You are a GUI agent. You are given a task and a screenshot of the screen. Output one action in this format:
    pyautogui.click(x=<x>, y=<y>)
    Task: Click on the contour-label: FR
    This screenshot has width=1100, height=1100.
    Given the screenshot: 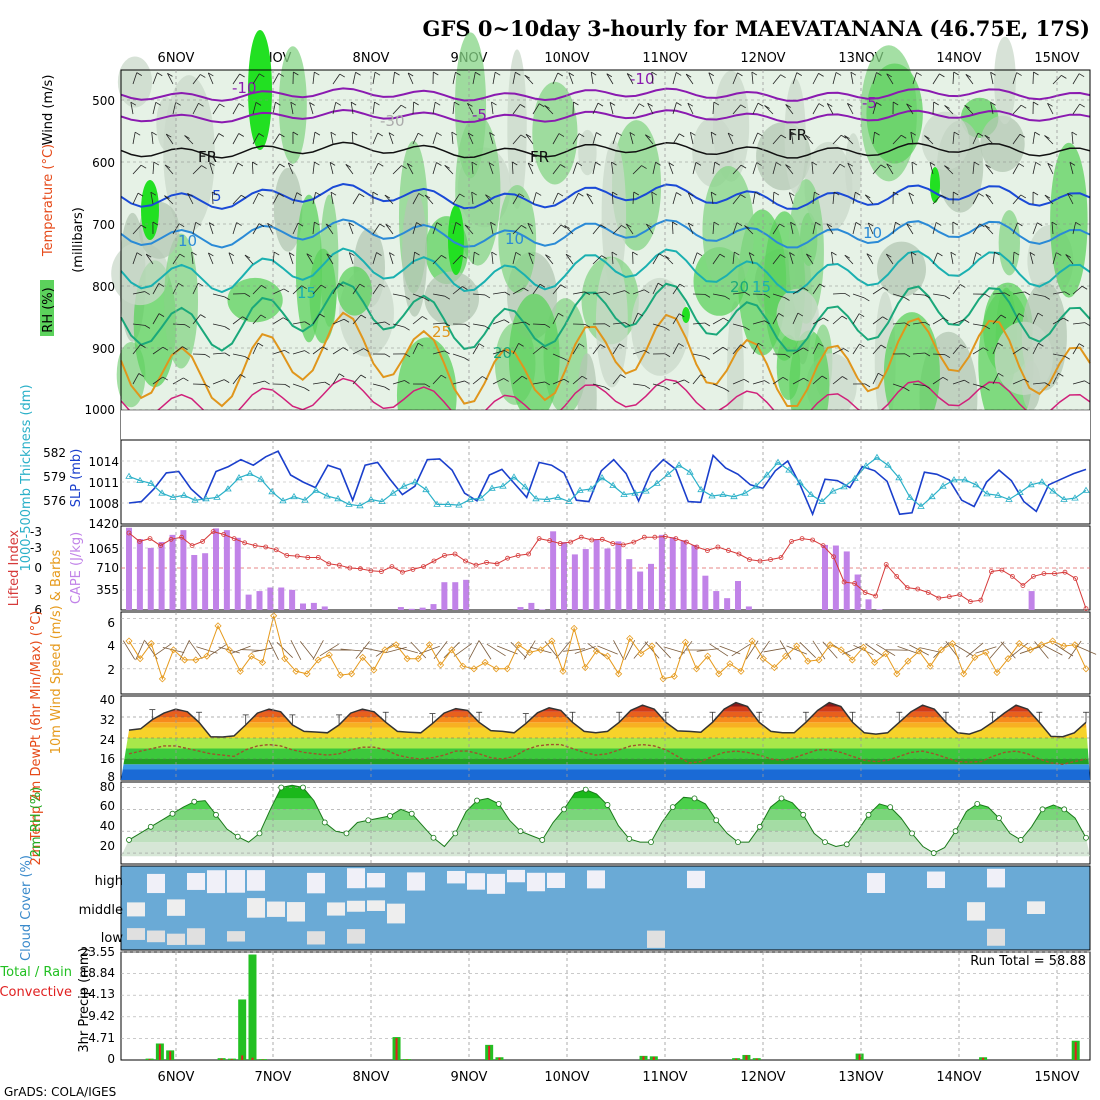 What is the action you would take?
    pyautogui.click(x=207, y=157)
    